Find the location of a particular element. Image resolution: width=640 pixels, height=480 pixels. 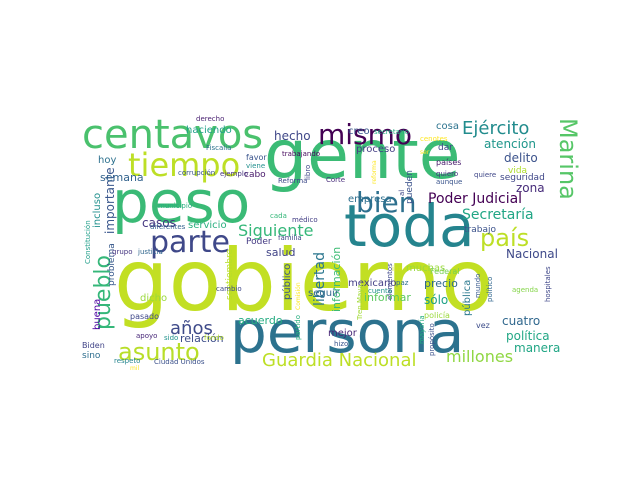

word-elementos: elementos is located at coordinates (390, 281).